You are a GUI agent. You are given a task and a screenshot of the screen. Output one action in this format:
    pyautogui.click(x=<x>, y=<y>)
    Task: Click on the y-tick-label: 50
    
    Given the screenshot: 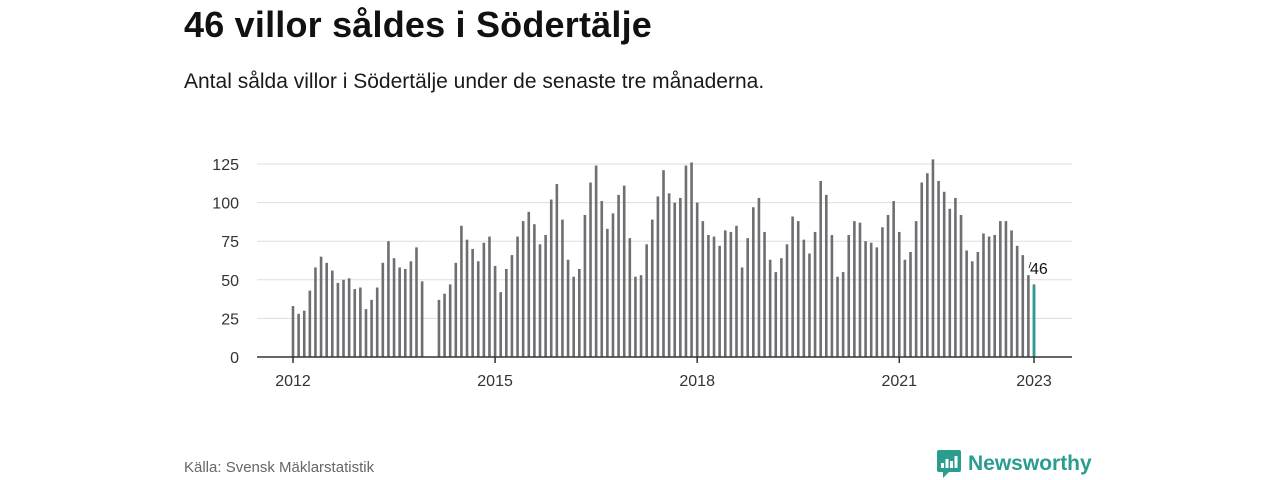 What is the action you would take?
    pyautogui.click(x=230, y=281)
    